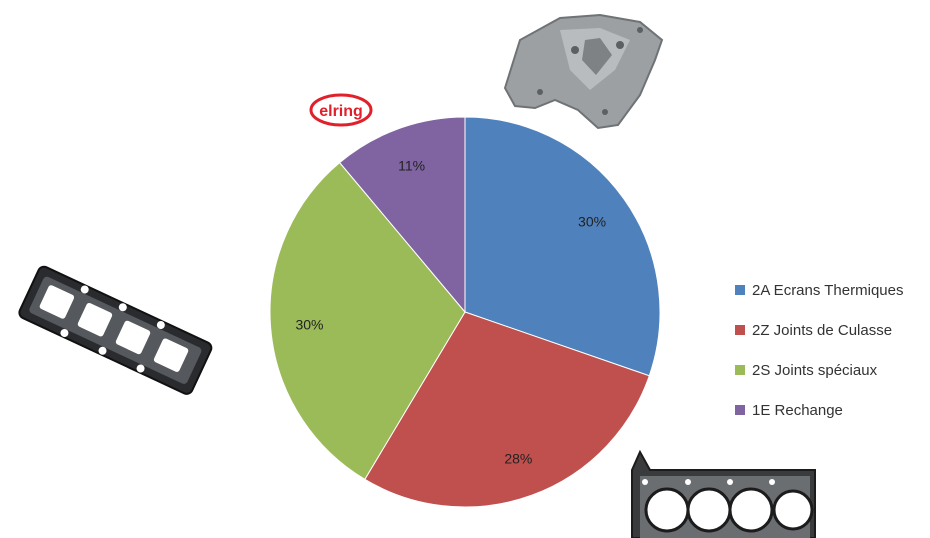  What do you see at coordinates (822, 330) in the screenshot?
I see `legend-label: 2Z Joints de Culasse` at bounding box center [822, 330].